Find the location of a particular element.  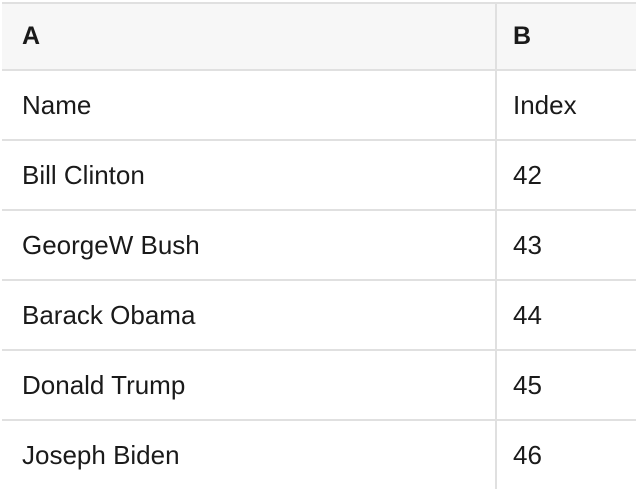

table-row: Joseph Biden 46 is located at coordinates (319, 455).